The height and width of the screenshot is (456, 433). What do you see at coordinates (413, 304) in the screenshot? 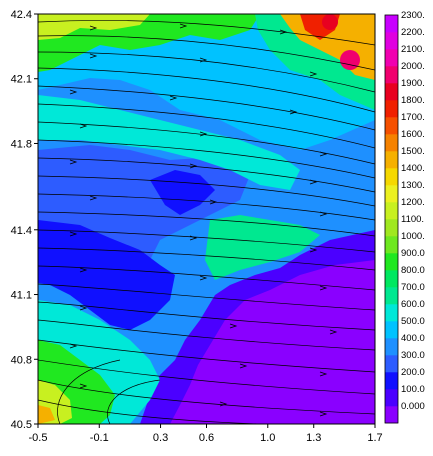
I see `colorbar-label: 600.0` at bounding box center [413, 304].